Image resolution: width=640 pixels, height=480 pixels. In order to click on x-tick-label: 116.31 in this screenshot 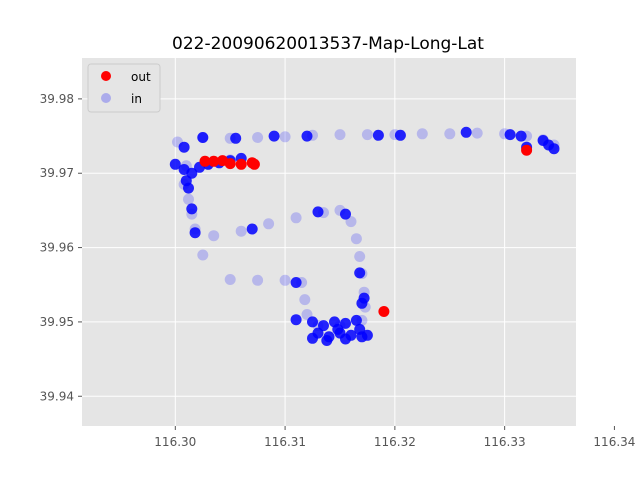, I will do `click(285, 442)`.